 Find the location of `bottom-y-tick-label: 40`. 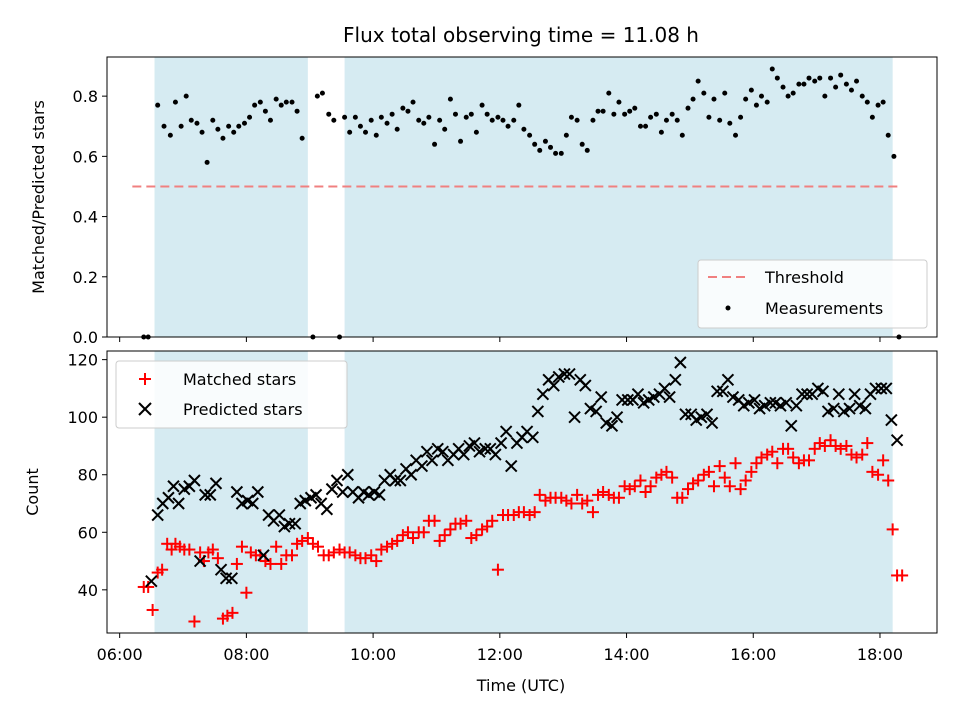

bottom-y-tick-label: 40 is located at coordinates (88, 590).